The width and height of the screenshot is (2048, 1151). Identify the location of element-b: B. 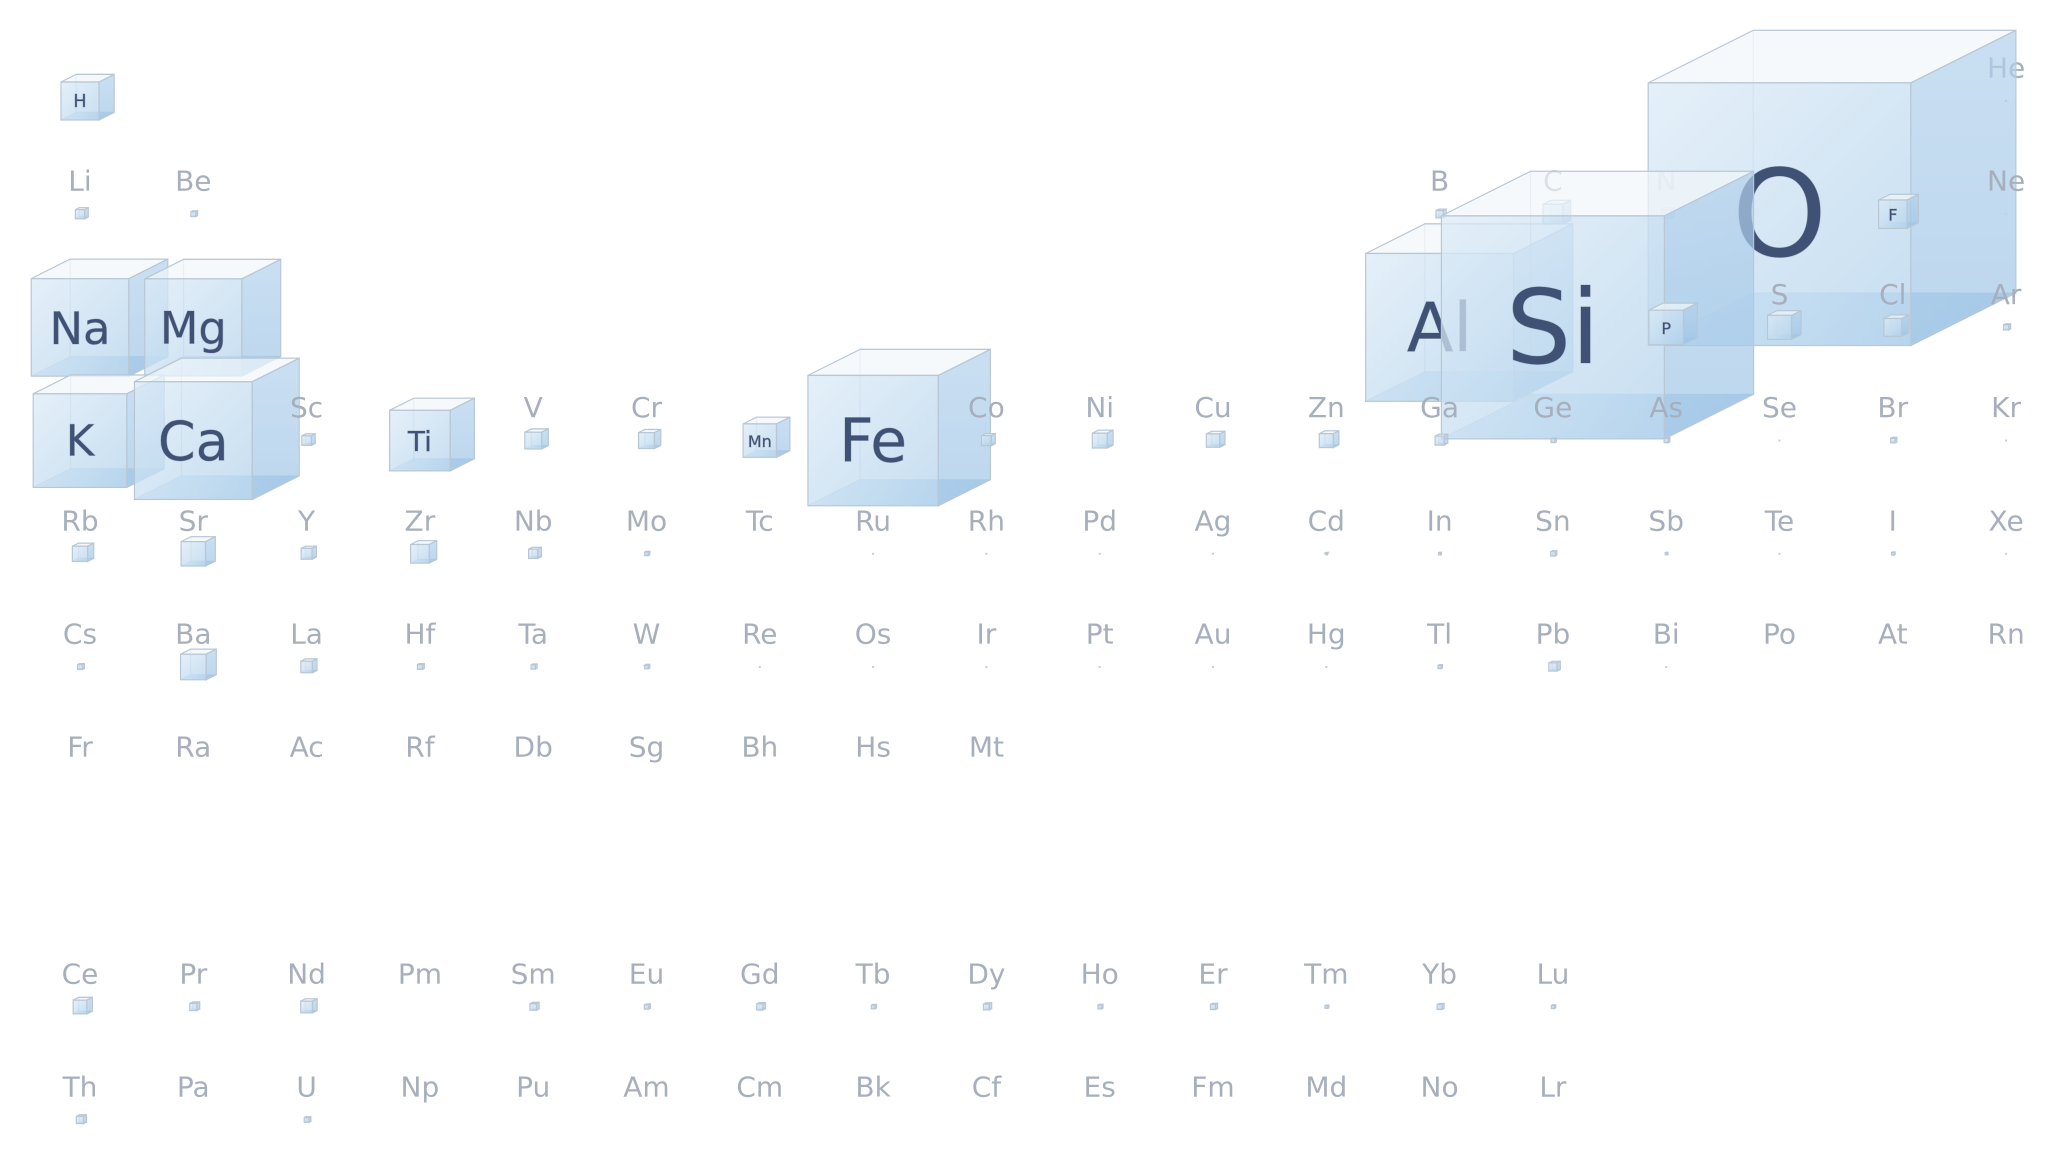
(1439, 192).